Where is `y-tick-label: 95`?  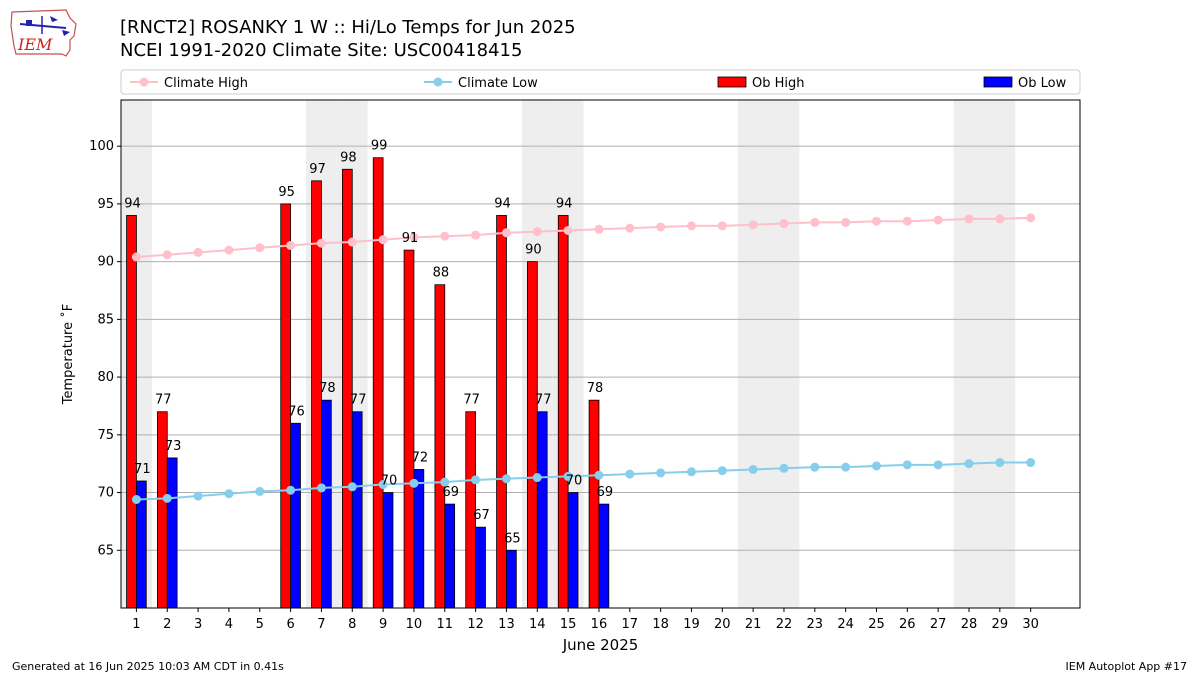 y-tick-label: 95 is located at coordinates (105, 204).